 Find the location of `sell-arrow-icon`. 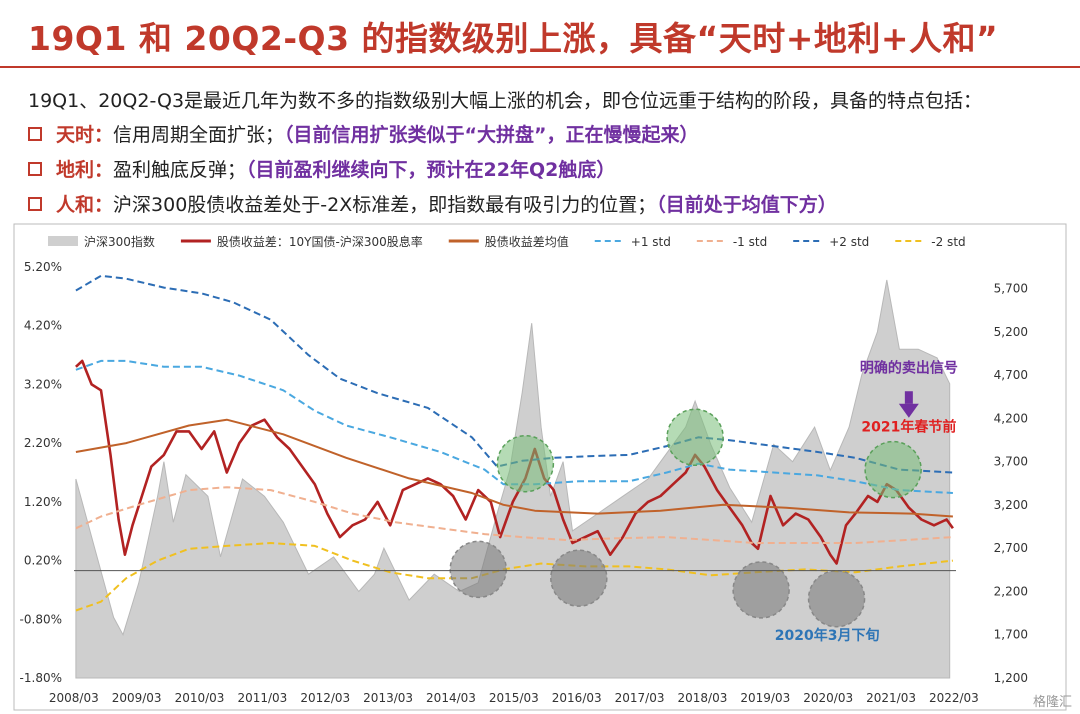

sell-arrow-icon is located at coordinates (908, 410).